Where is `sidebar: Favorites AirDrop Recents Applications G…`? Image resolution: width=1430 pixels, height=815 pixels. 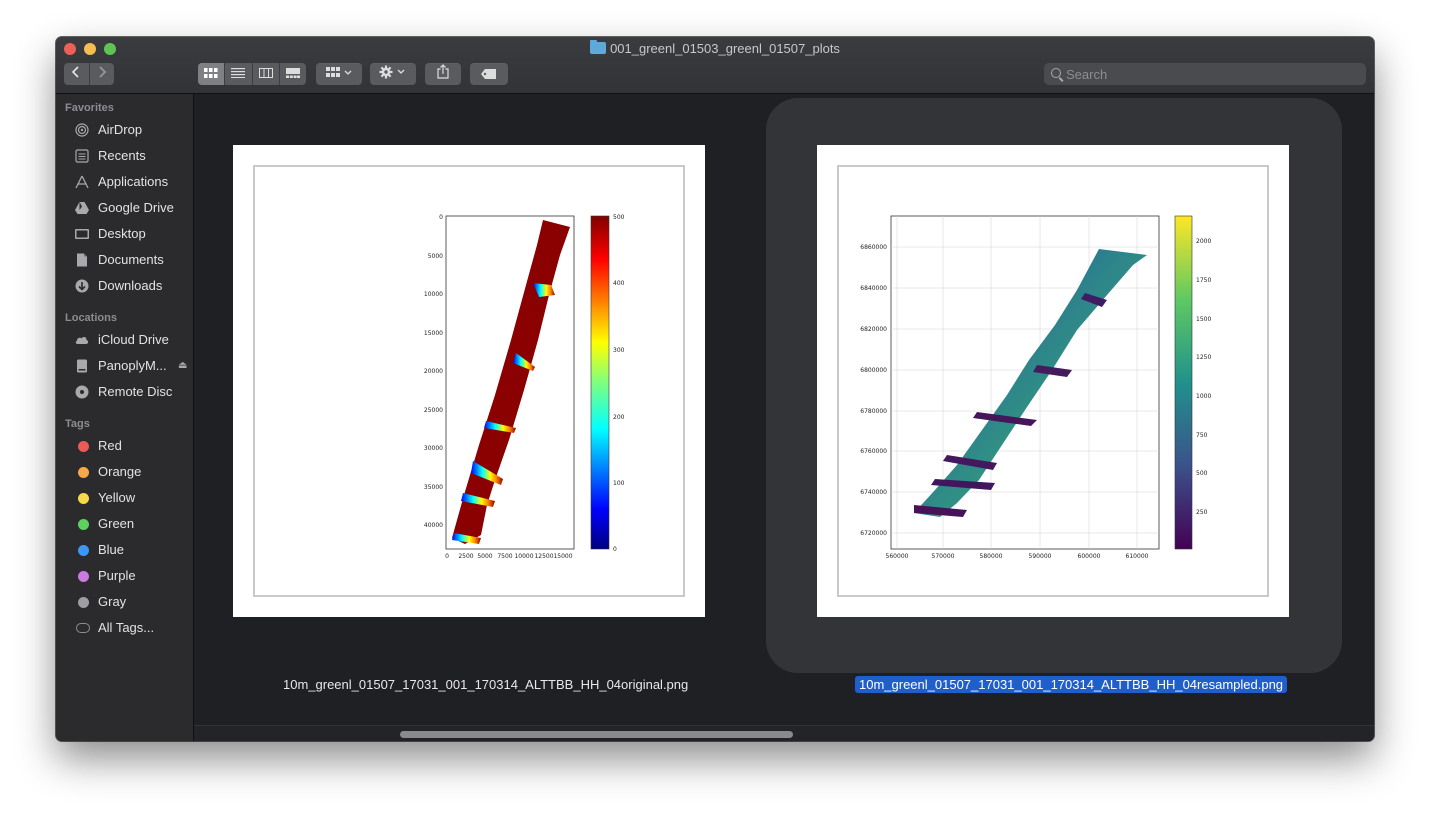
sidebar: Favorites AirDrop Recents Applications G… is located at coordinates (125, 417).